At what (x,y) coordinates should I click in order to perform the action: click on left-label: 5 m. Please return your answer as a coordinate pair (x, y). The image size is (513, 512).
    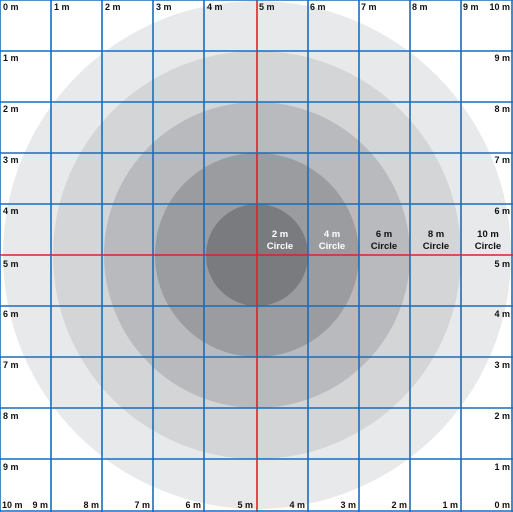
    Looking at the image, I should click on (11, 264).